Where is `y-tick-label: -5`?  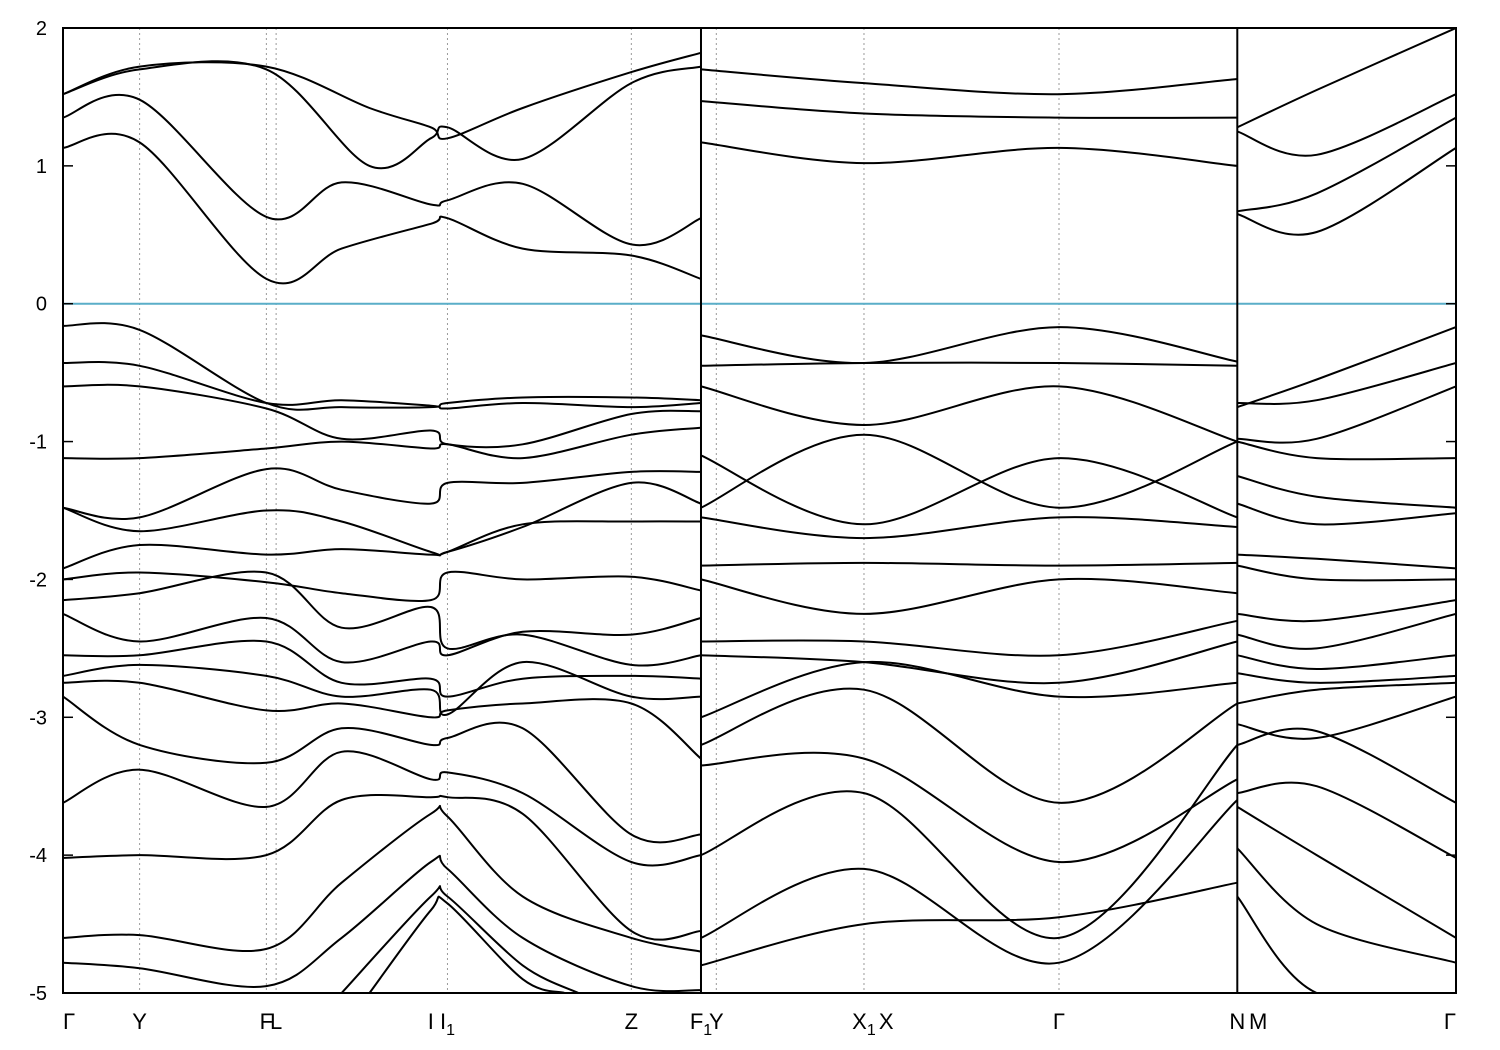 y-tick-label: -5 is located at coordinates (38, 994).